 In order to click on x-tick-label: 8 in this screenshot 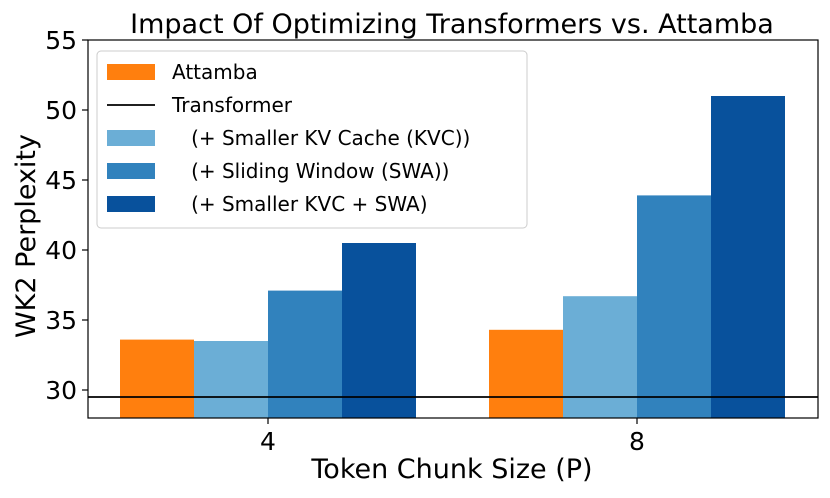, I will do `click(637, 441)`.